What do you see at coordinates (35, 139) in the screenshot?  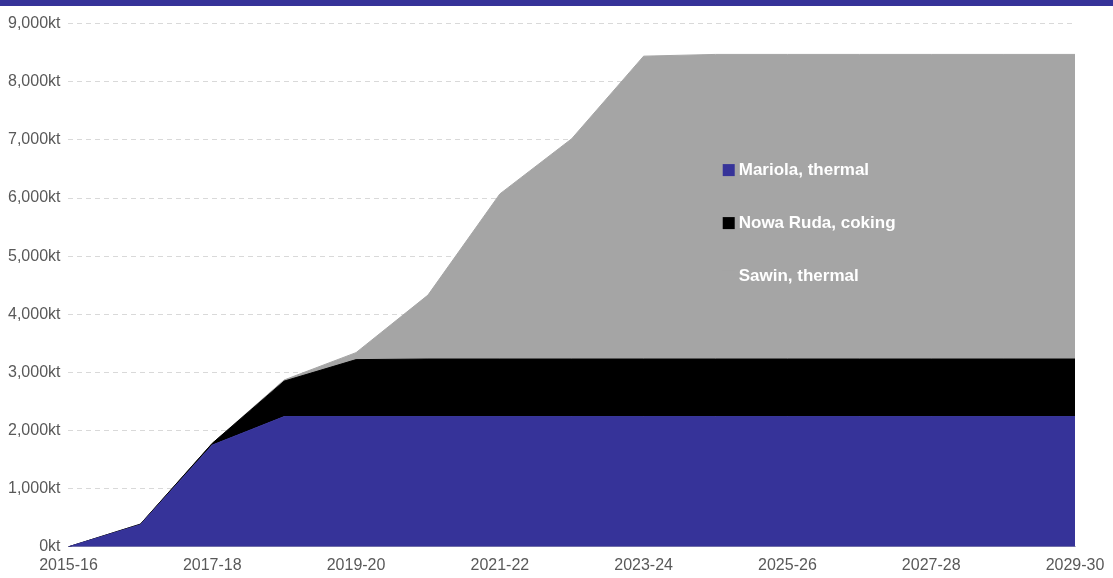 I see `y-tick-label: 7,000kt` at bounding box center [35, 139].